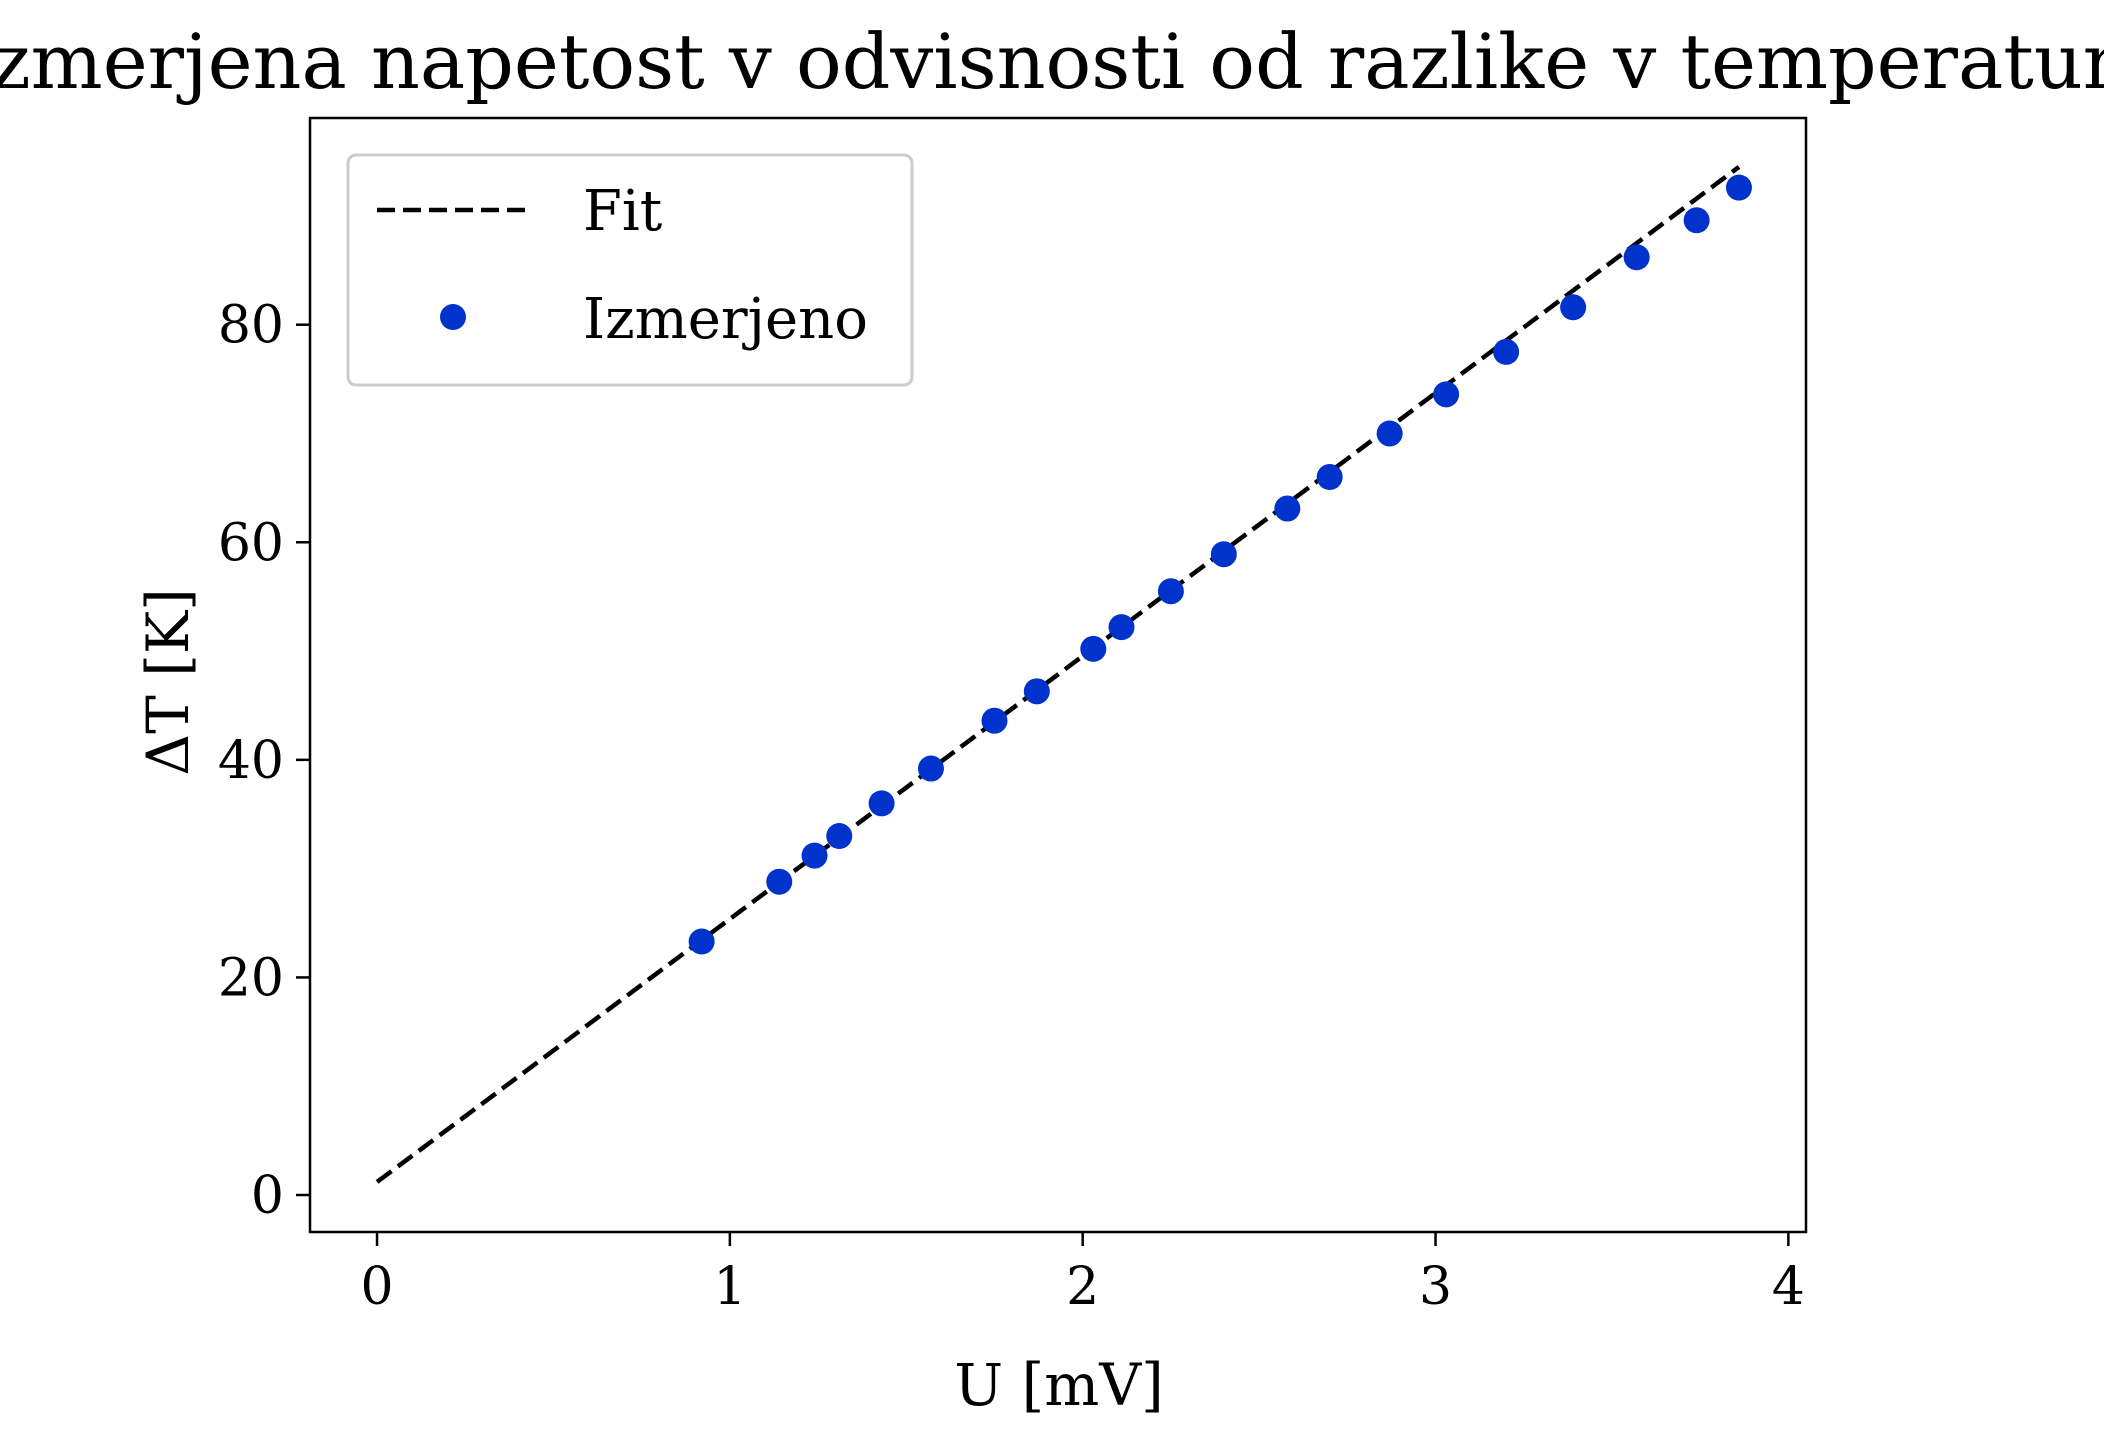 The height and width of the screenshot is (1442, 2104). What do you see at coordinates (1082, 1287) in the screenshot?
I see `x-tick-label: 2` at bounding box center [1082, 1287].